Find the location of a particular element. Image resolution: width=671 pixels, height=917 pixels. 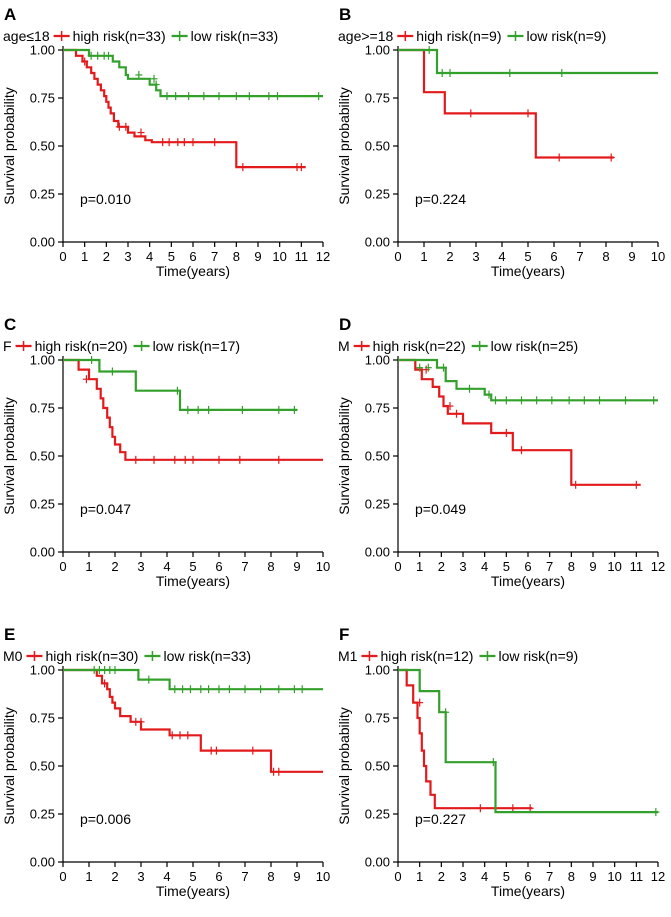

strata-label: M1 is located at coordinates (348, 656).